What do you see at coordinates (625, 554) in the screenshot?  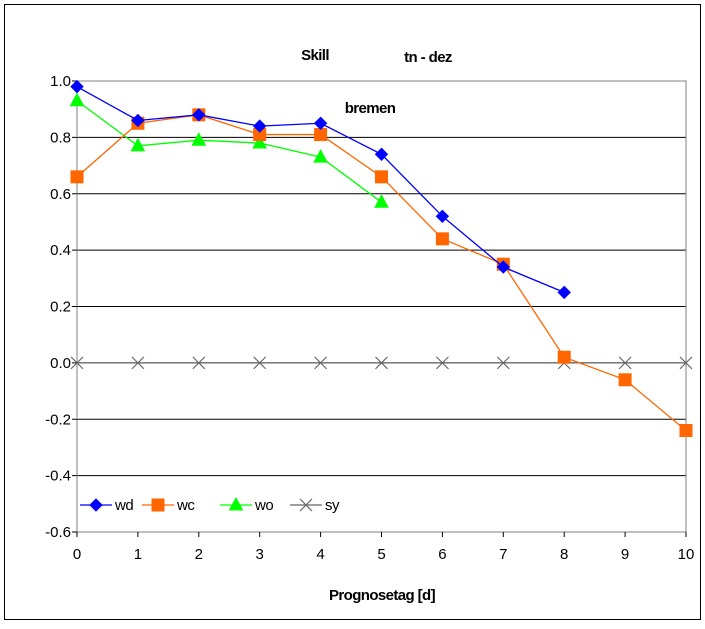 I see `x-tick-label-9: 9` at bounding box center [625, 554].